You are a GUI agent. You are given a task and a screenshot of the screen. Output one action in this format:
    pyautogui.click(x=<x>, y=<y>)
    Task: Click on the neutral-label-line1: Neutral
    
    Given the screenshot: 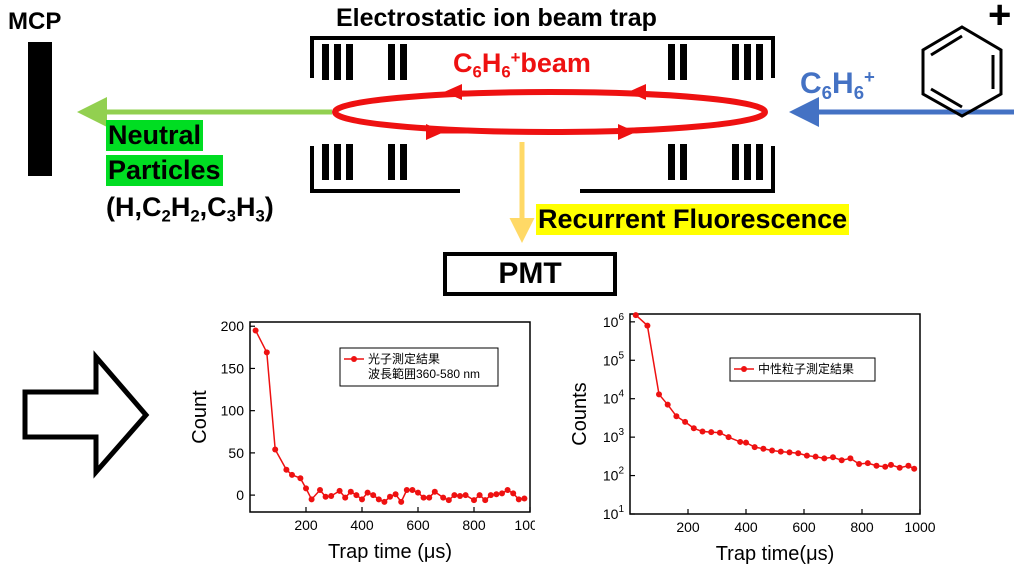 What is the action you would take?
    pyautogui.click(x=155, y=135)
    